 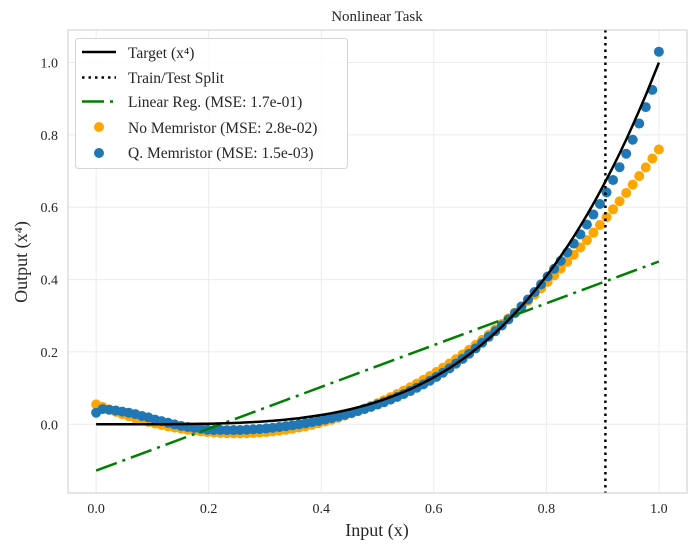 I want to click on x-tick-label: 0.8, so click(x=547, y=509).